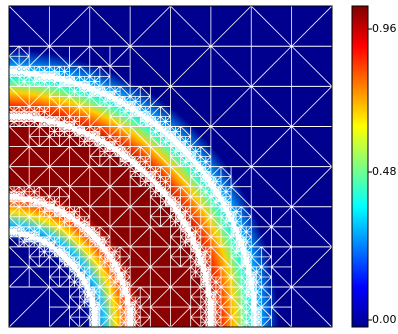  What do you see at coordinates (384, 28) in the screenshot?
I see `colorbar-label-top: 0.96` at bounding box center [384, 28].